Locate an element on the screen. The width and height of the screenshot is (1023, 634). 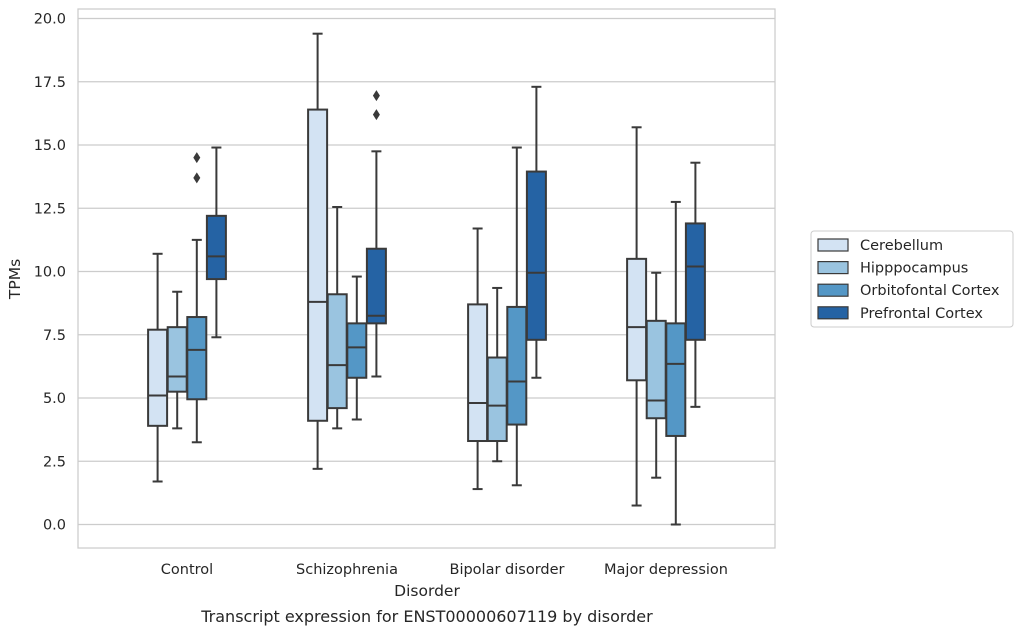
x-tick-label: Bipolar disorder is located at coordinates (507, 570).